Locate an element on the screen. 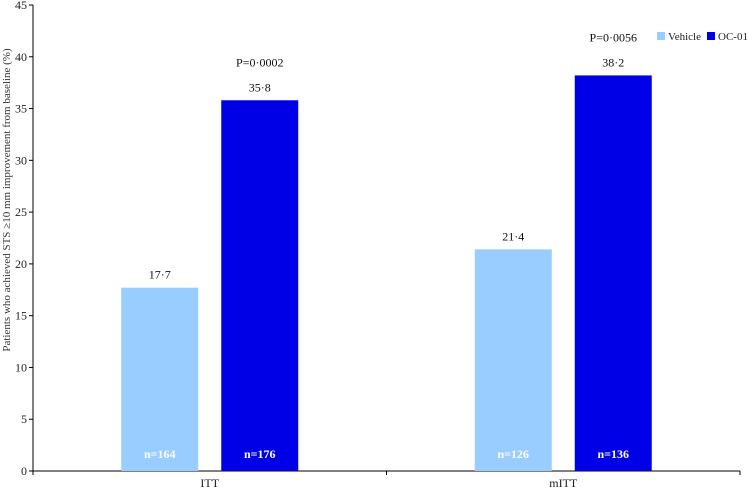 Image resolution: width=748 pixels, height=489 pixels. legend-label: Vehicle is located at coordinates (684, 37).